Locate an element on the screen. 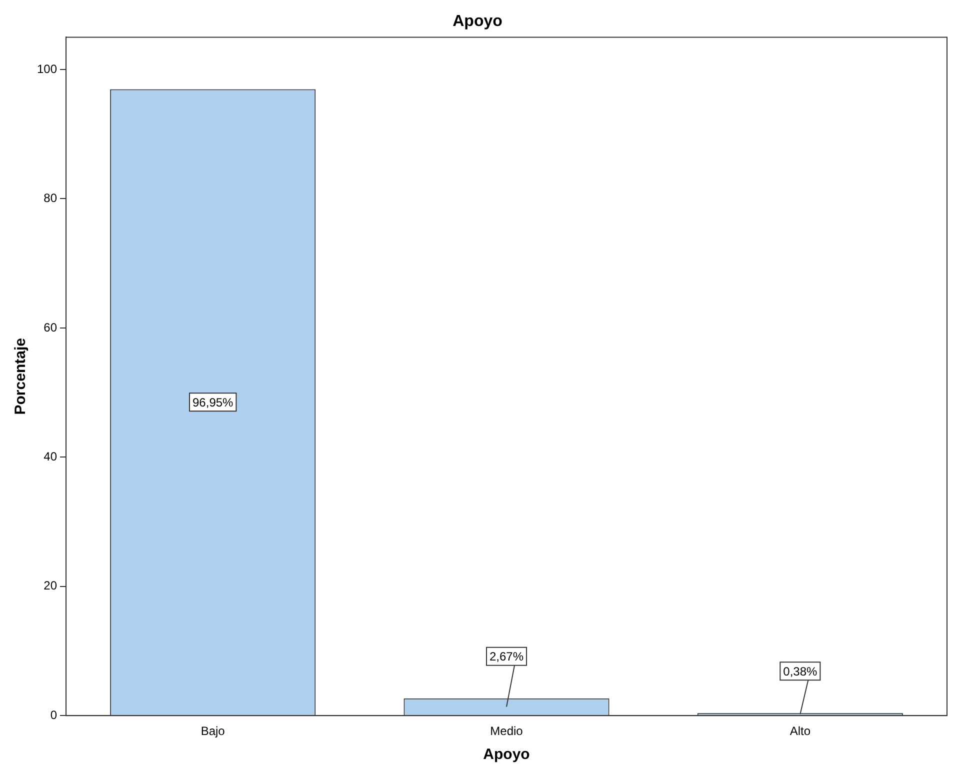  y-tick-label: 80 is located at coordinates (51, 198).